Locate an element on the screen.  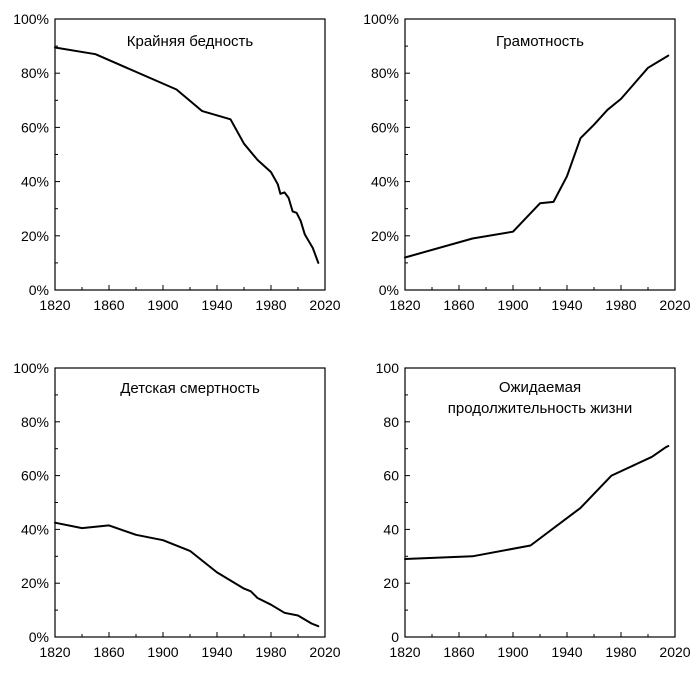
chart-title: продолжительность жизни is located at coordinates (540, 408).